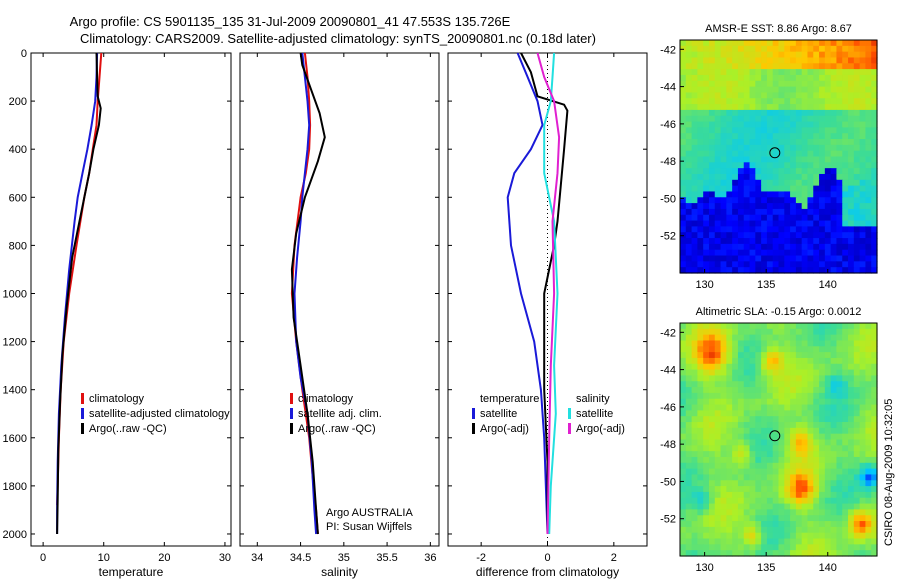 This screenshot has height=580, width=900. I want to click on difference-legend-swatch, so click(473, 428).